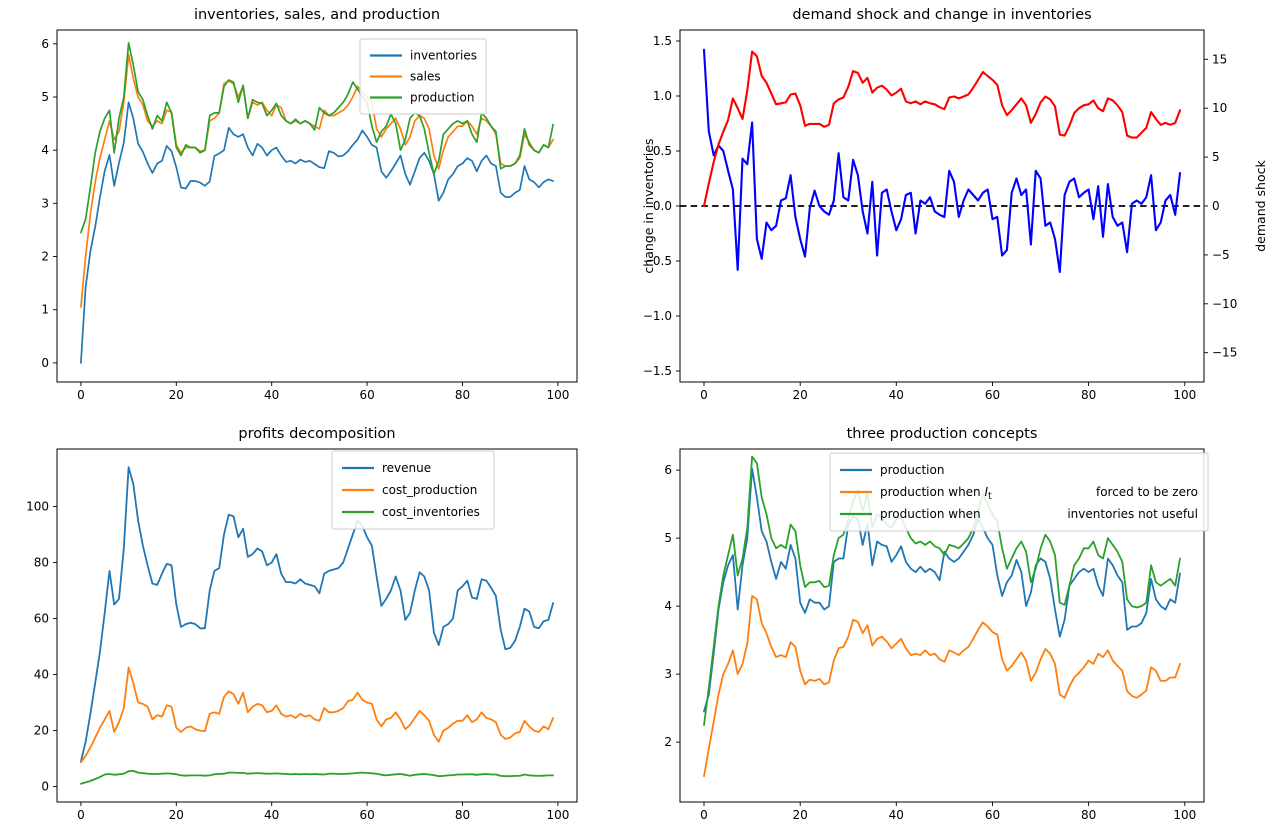  Describe the element at coordinates (657, 371) in the screenshot. I see `y-tick-label: −1.5` at that location.